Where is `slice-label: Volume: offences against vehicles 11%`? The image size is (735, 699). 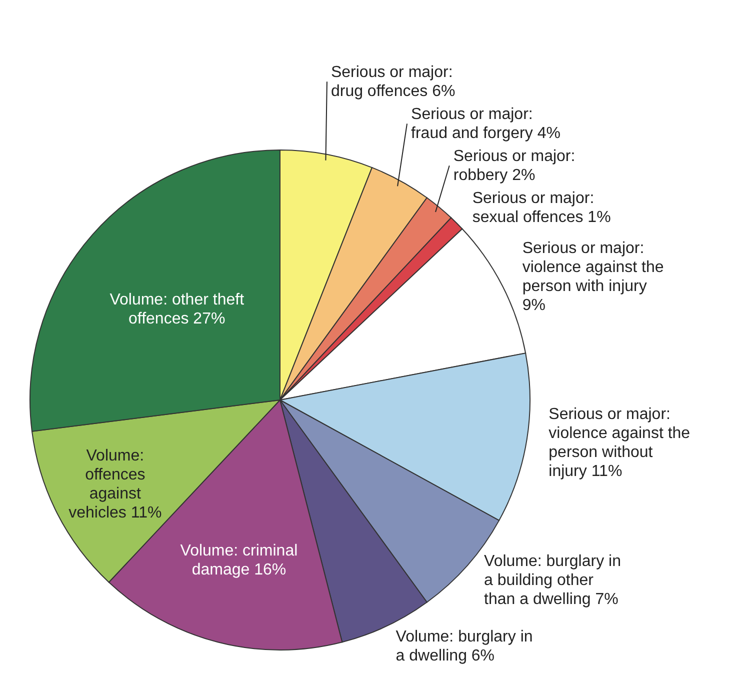
slice-label: Volume: offences against vehicles 11% is located at coordinates (115, 484).